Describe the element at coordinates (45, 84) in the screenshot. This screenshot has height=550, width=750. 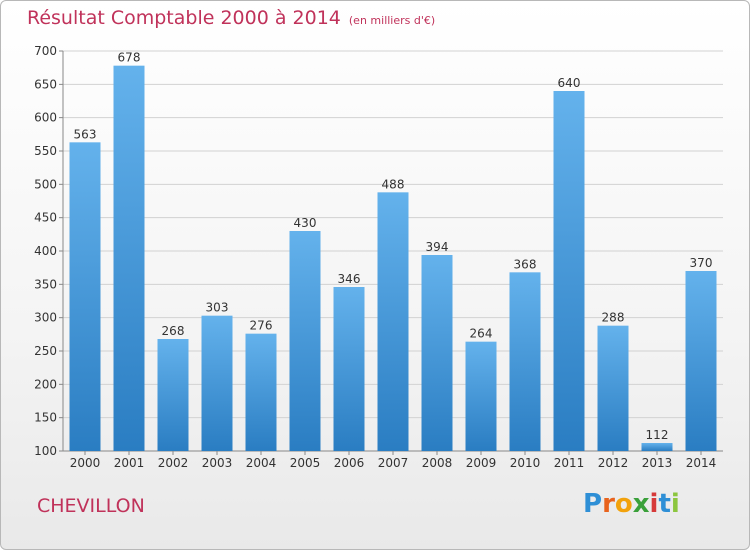
I see `y-tick-label: 650` at that location.